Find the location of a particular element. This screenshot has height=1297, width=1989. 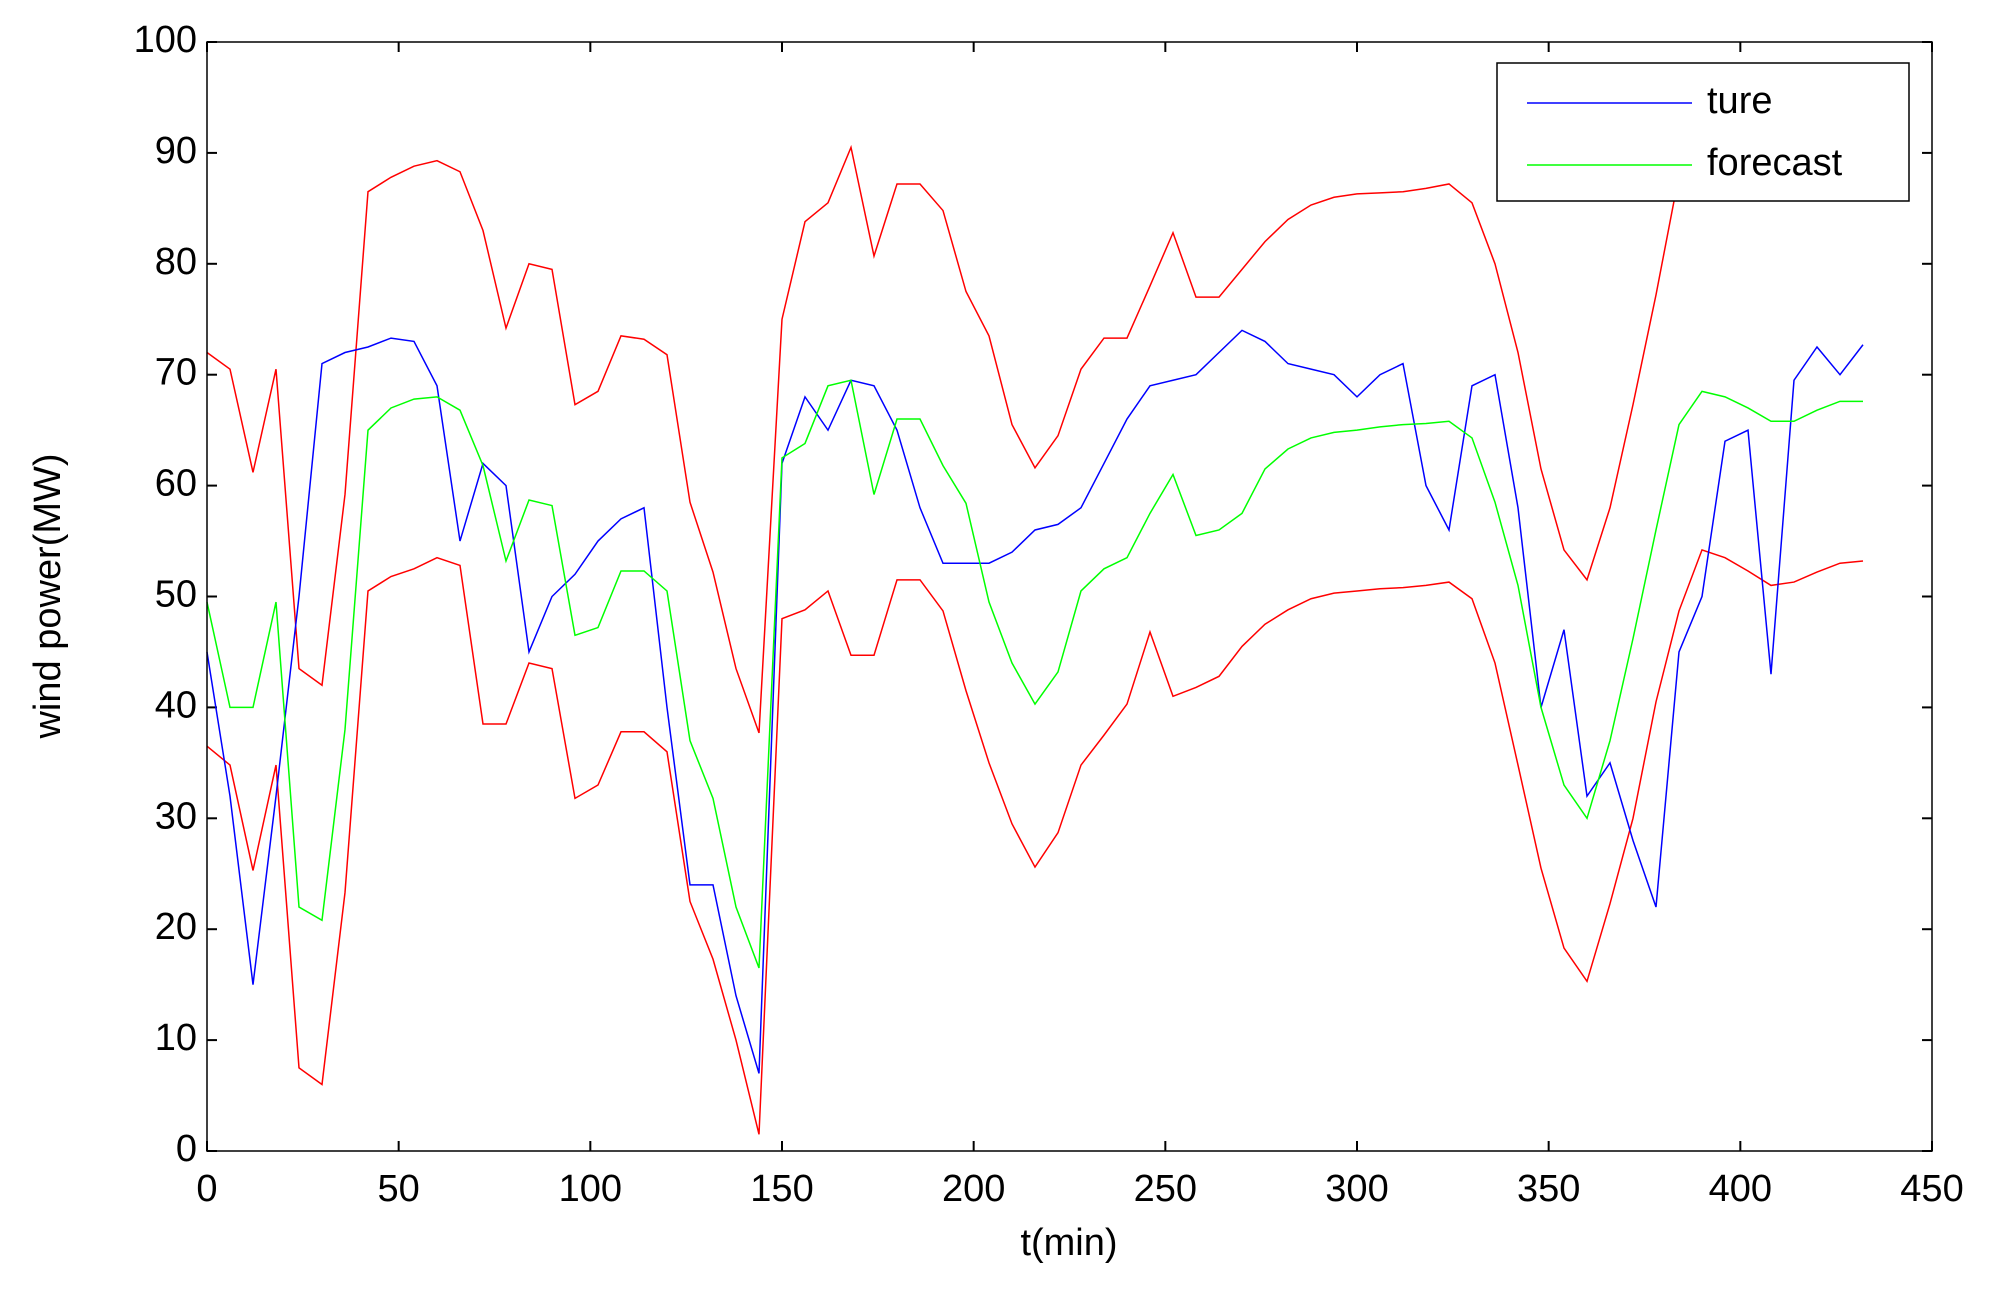

legend-box is located at coordinates (1703, 132).